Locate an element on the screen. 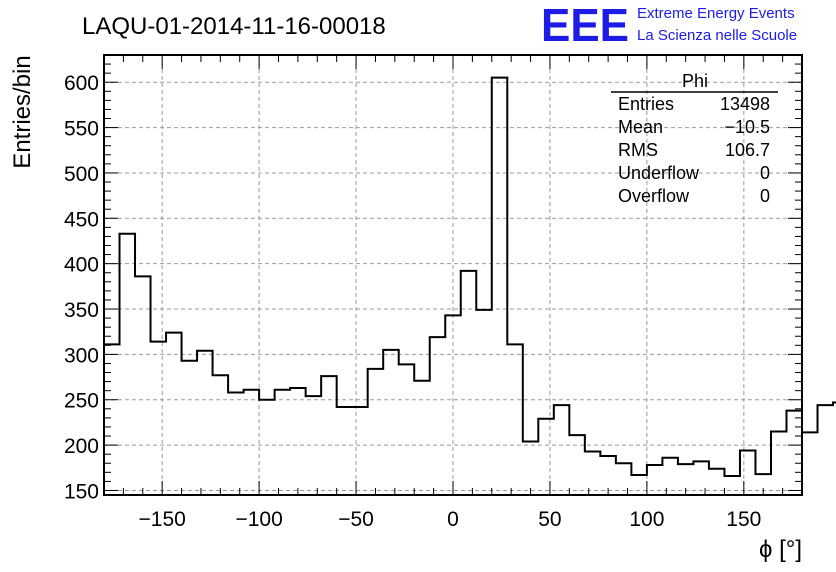 The height and width of the screenshot is (572, 836). y-tick-label: 400 is located at coordinates (81, 265).